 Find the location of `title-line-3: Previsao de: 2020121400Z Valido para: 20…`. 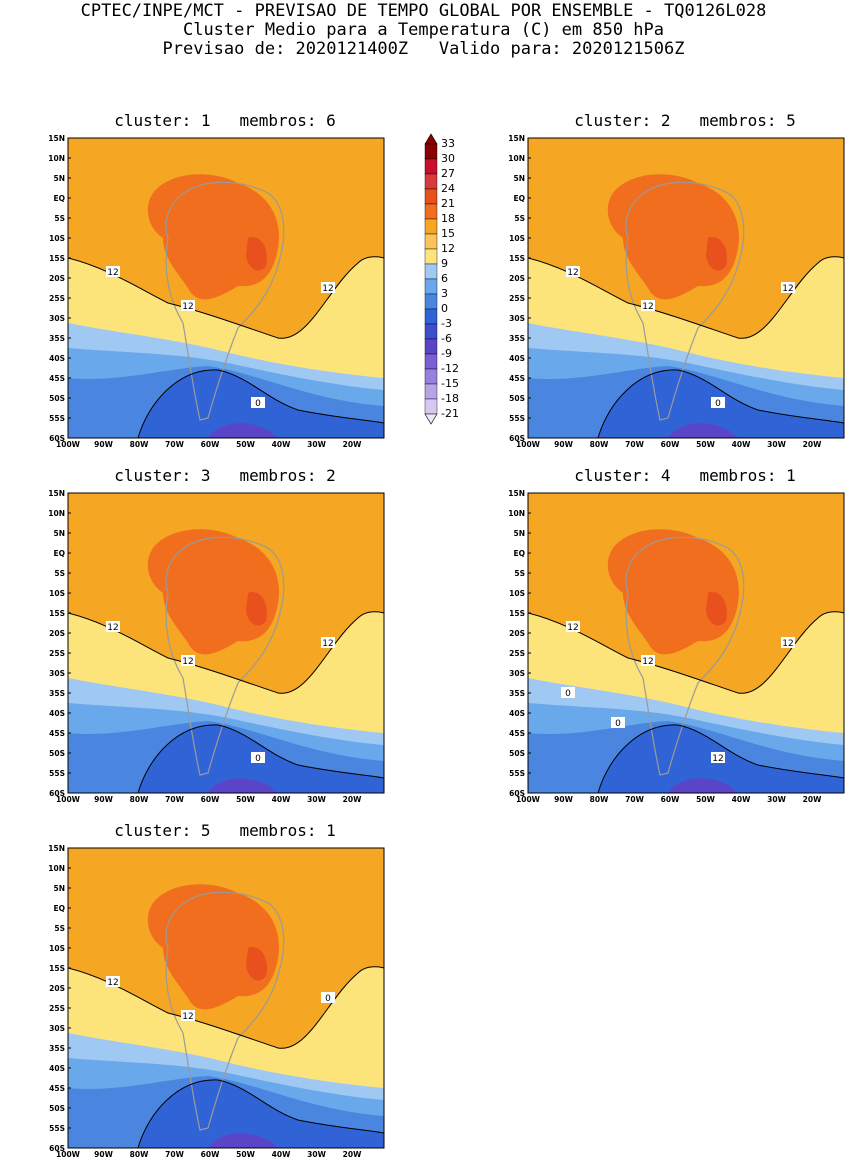

title-line-3: Previsao de: 2020121400Z Valido para: 20… is located at coordinates (423, 49).